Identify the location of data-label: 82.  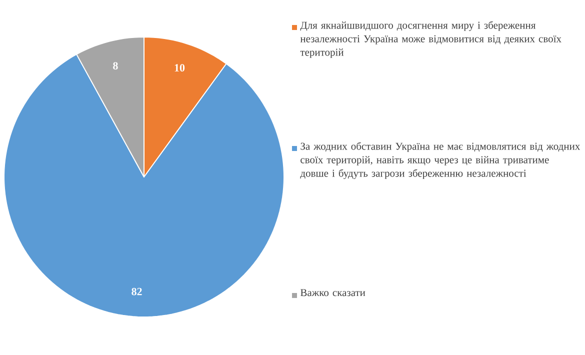
(137, 292).